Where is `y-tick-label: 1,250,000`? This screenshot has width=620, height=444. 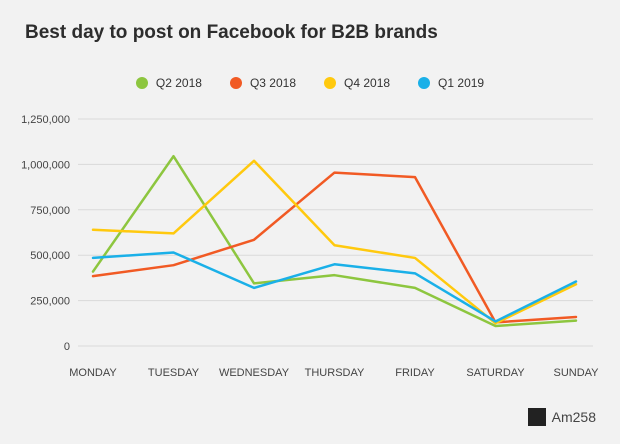
y-tick-label: 1,250,000 is located at coordinates (45, 120).